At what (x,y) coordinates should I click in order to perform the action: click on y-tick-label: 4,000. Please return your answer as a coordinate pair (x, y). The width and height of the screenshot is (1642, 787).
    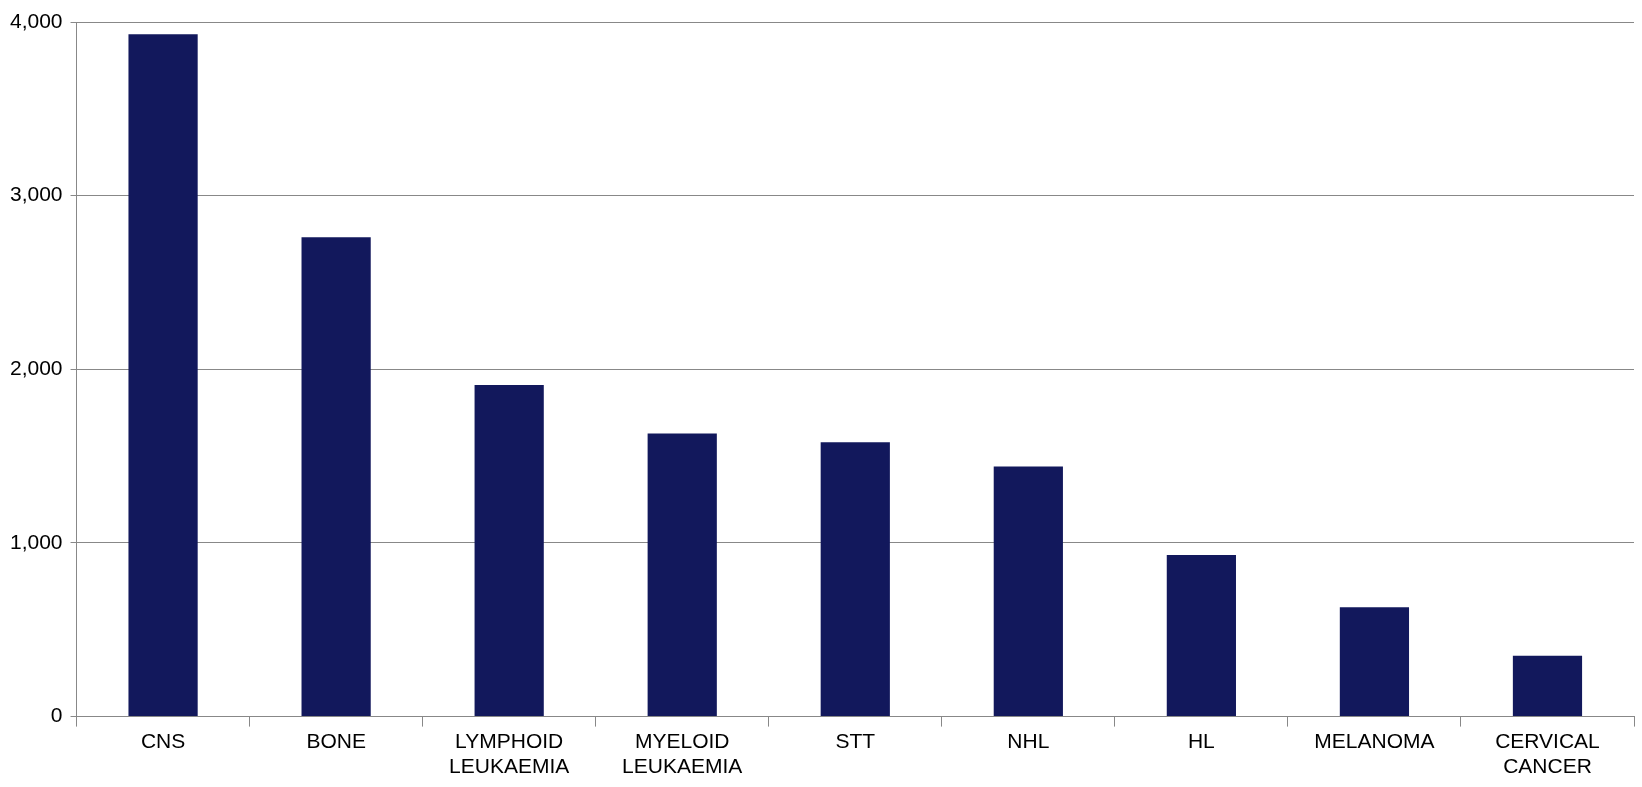
    Looking at the image, I should click on (36, 20).